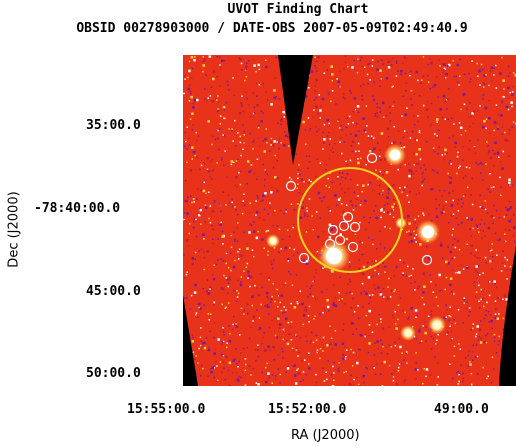  Describe the element at coordinates (507, 315) in the screenshot. I see `mask-bottom-right` at that location.